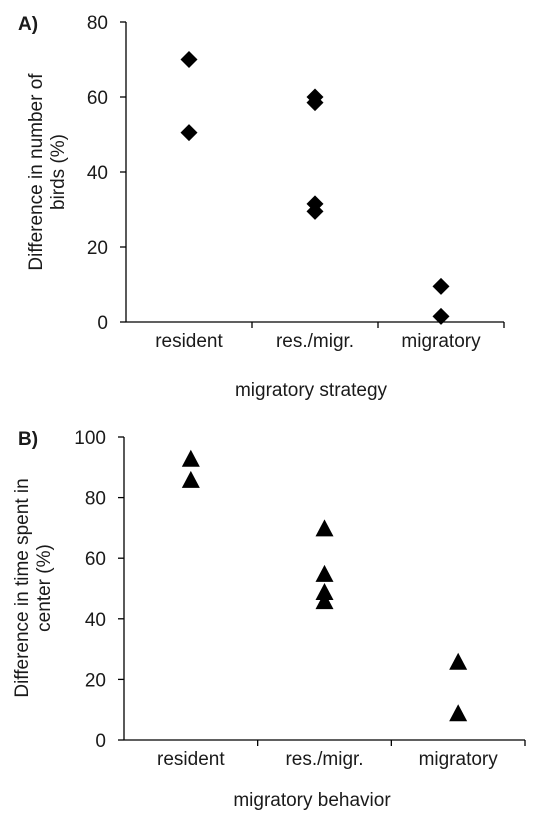  What do you see at coordinates (97, 173) in the screenshot?
I see `panel-a-y-tick-label: 40` at bounding box center [97, 173].